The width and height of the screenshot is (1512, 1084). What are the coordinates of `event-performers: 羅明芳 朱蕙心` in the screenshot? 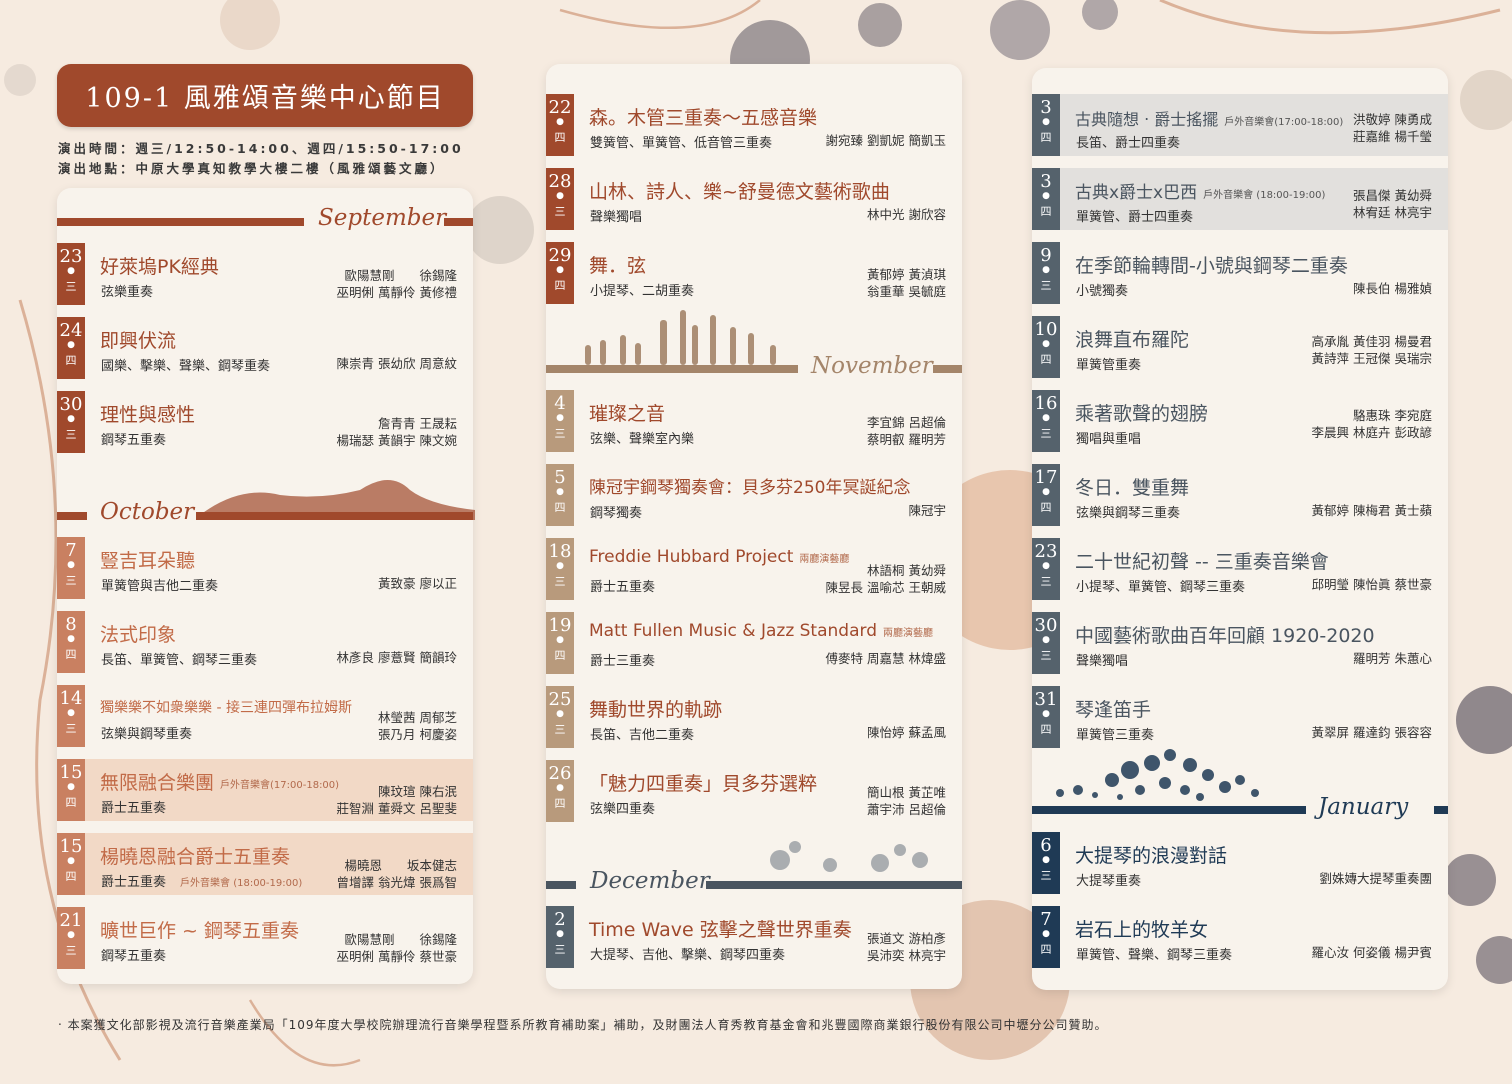 It's located at (1392, 658).